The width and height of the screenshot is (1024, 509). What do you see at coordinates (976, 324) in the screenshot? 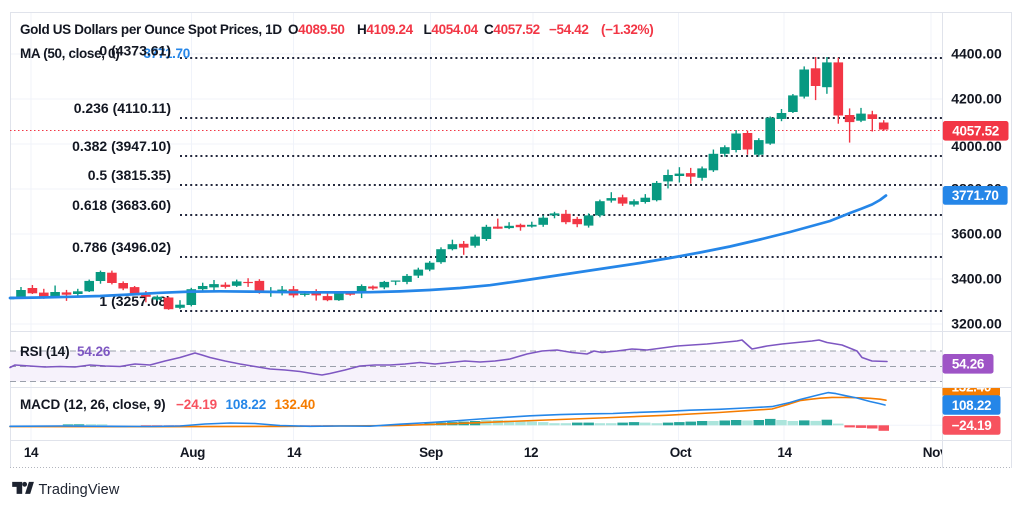
I see `svg-text: 3200.00` at bounding box center [976, 324].